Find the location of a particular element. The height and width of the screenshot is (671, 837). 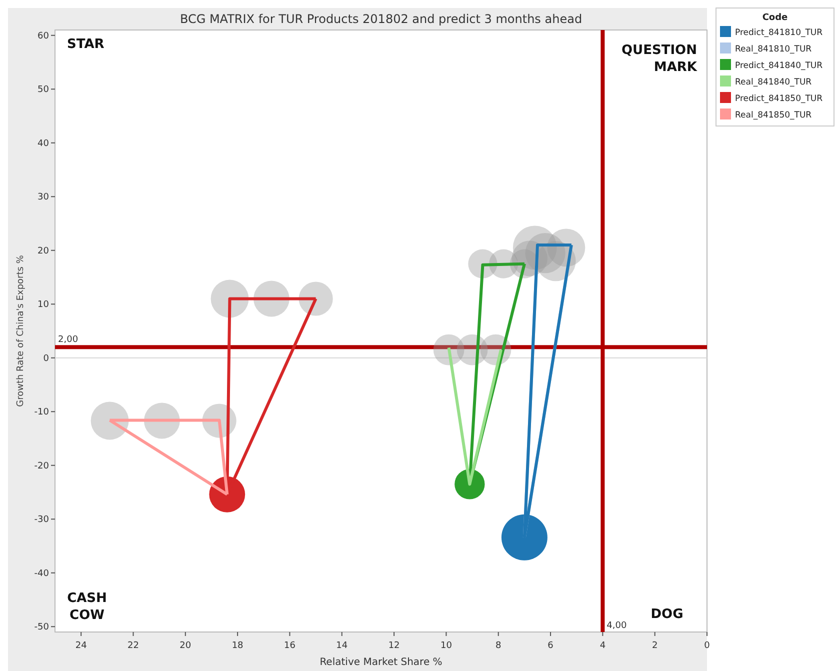

x-tick-label: 2 is located at coordinates (655, 646).